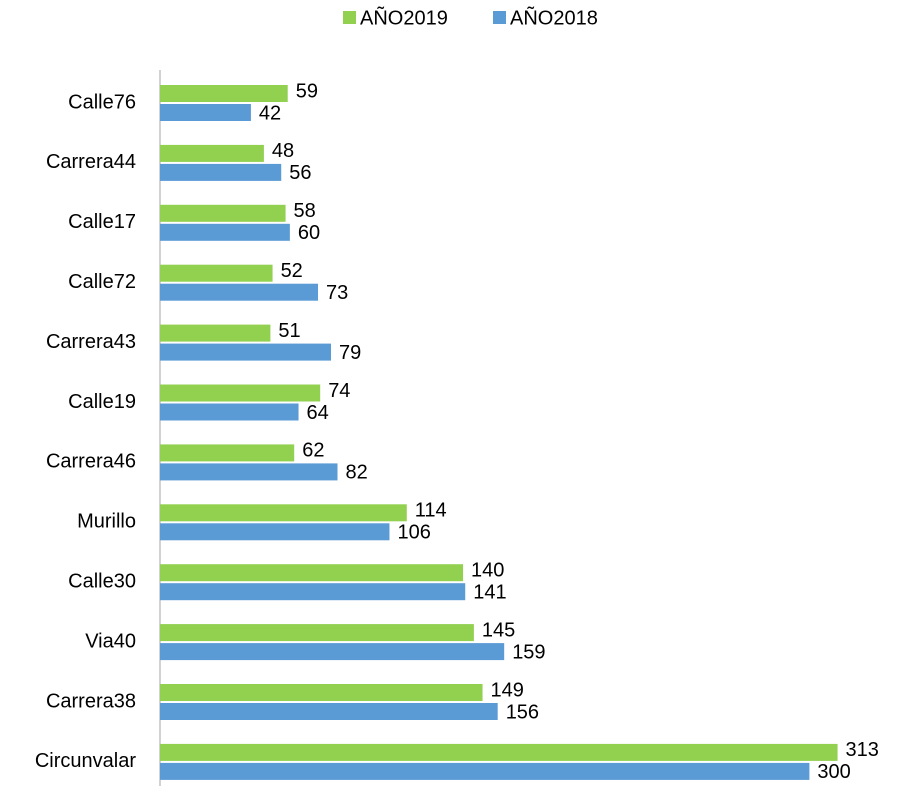 The image size is (897, 786). What do you see at coordinates (307, 91) in the screenshot?
I see `value-label: 59` at bounding box center [307, 91].